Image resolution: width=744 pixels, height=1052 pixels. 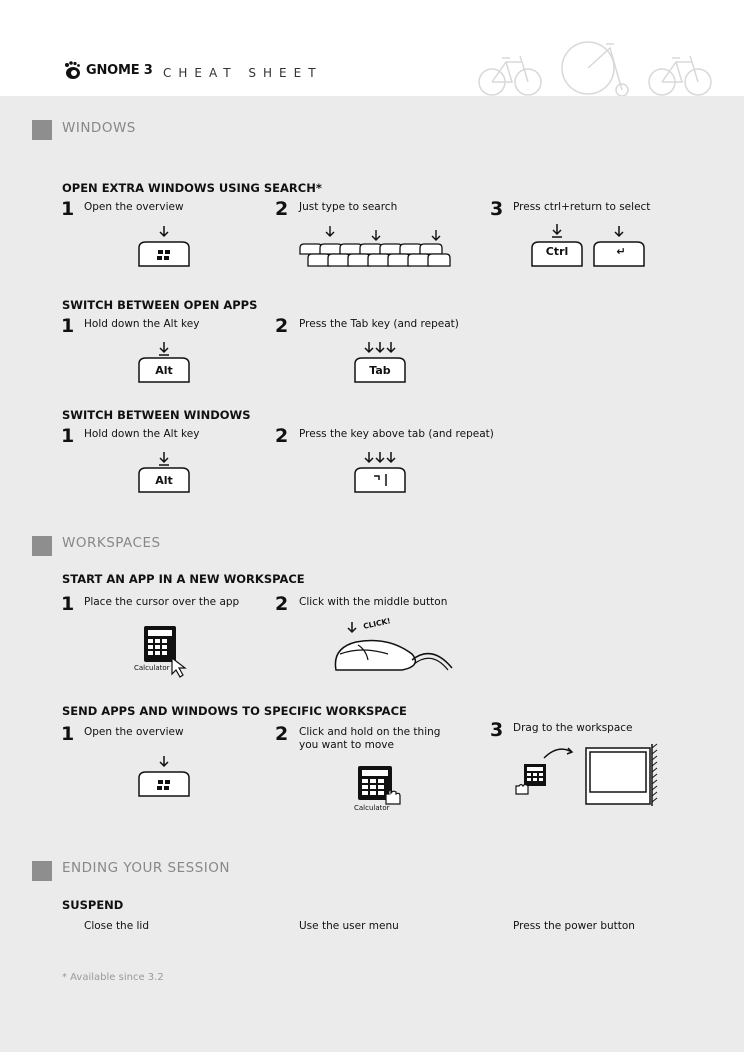 What do you see at coordinates (396, 434) in the screenshot?
I see `step-text: Press the key above tab (and repeat)` at bounding box center [396, 434].